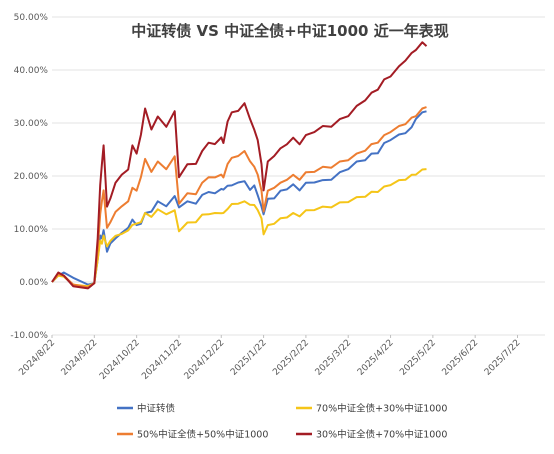 This screenshot has width=554, height=454. I want to click on y-tick-label: 20.00%, so click(31, 177).